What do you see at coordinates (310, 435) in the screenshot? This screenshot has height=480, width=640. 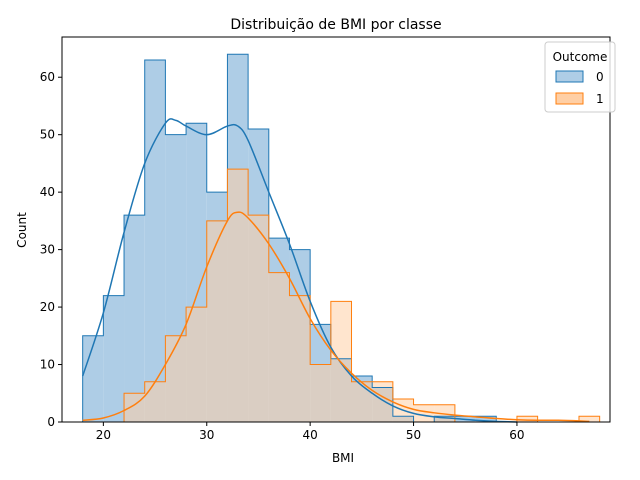 I see `x-tick-label: 40` at bounding box center [310, 435].